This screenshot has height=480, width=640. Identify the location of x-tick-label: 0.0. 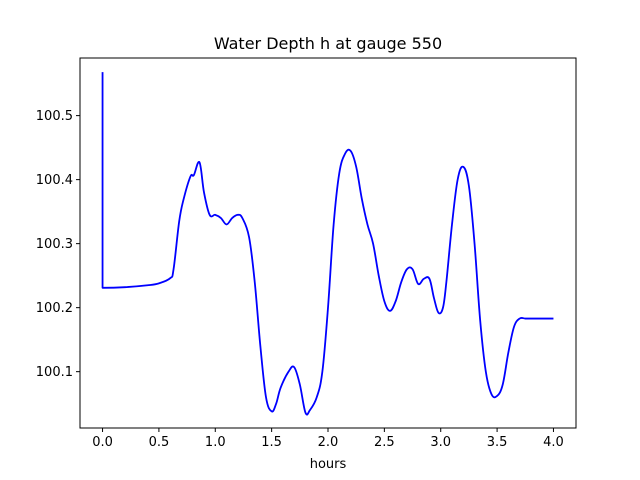
(102, 442).